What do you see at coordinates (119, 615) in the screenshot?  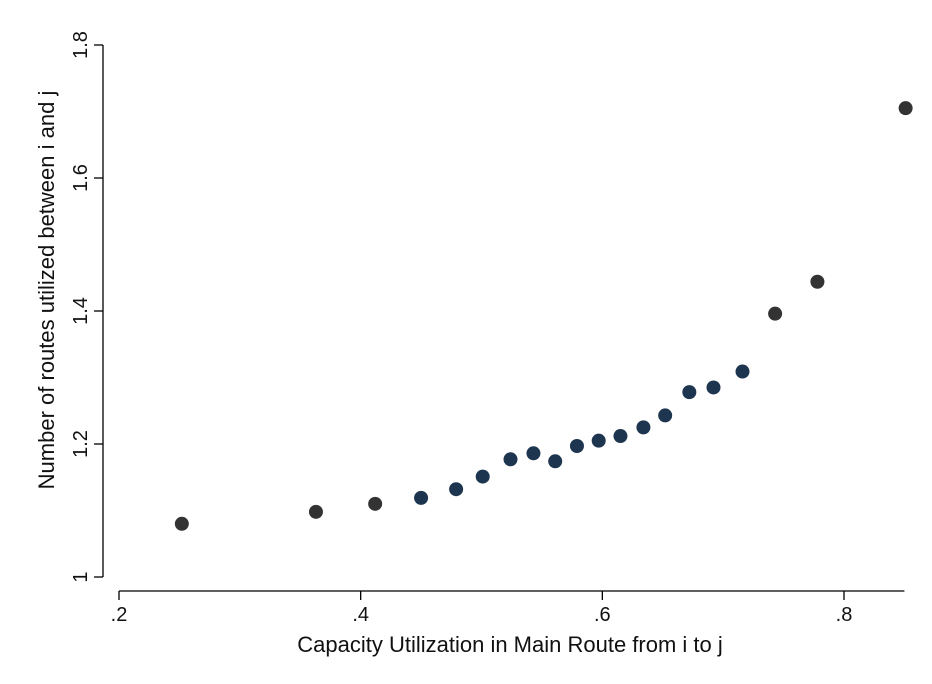 I see `x-tick-label: .2` at bounding box center [119, 615].